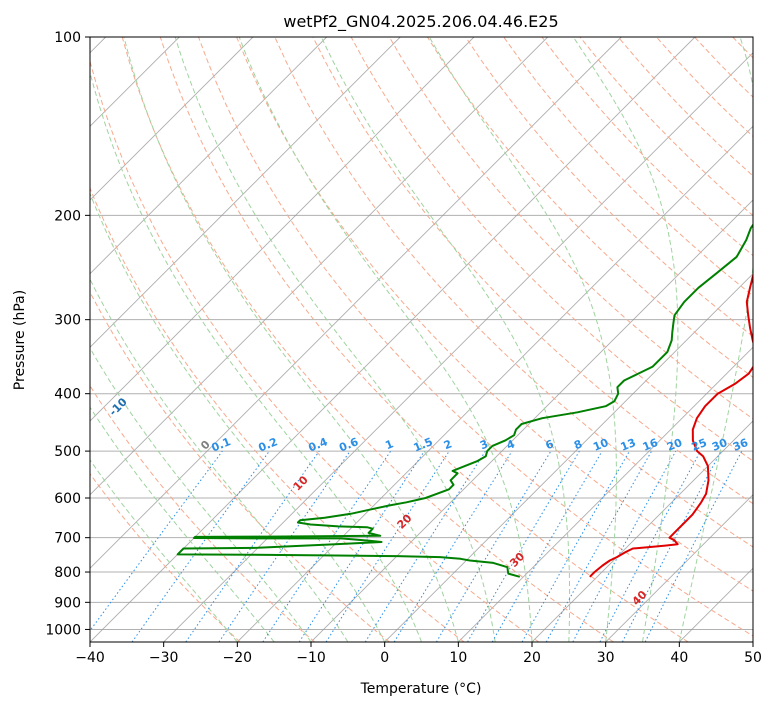  What do you see at coordinates (606, 658) in the screenshot?
I see `x-tick-label: 30` at bounding box center [606, 658].